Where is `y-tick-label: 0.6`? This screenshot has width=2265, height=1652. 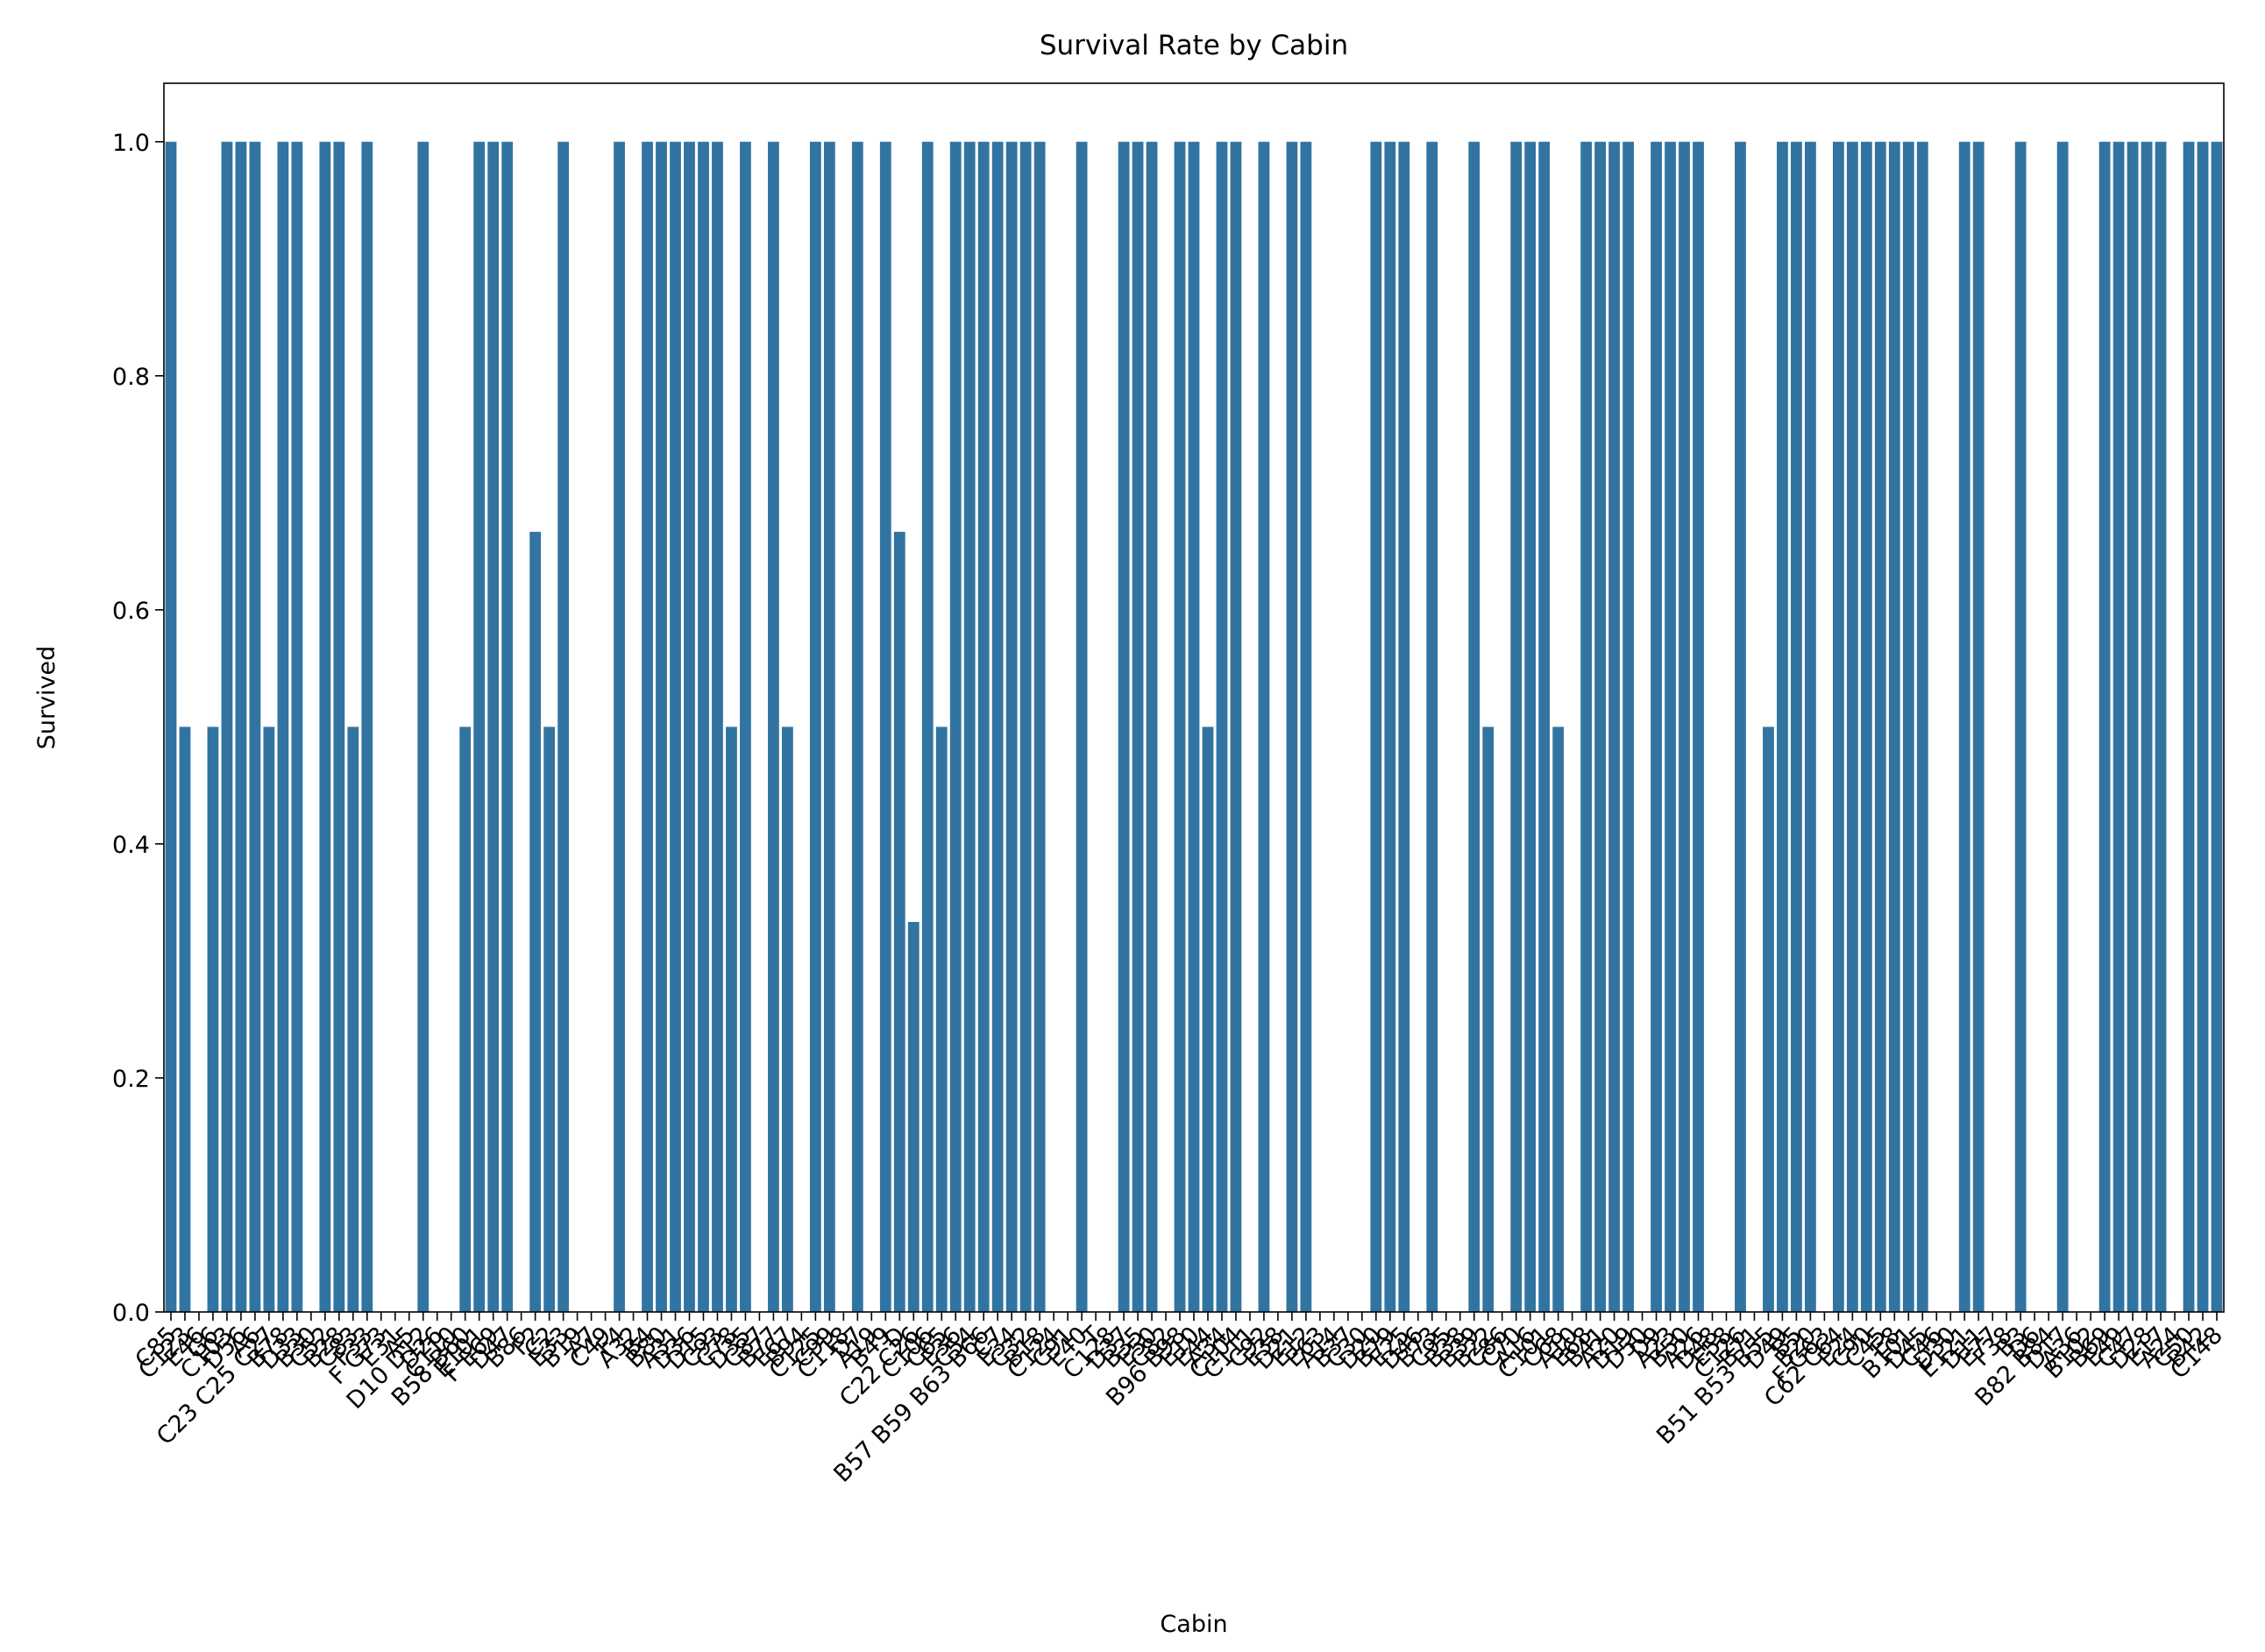
y-tick-label: 0.6 is located at coordinates (131, 611).